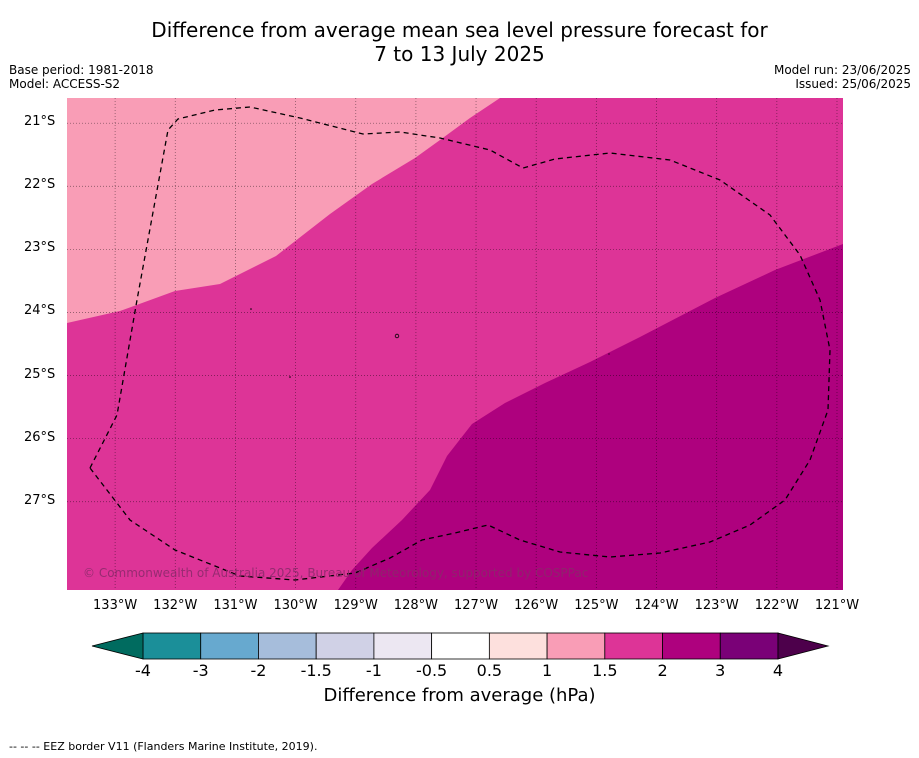 This screenshot has height=758, width=919. What do you see at coordinates (115, 605) in the screenshot?
I see `lon-tick-label: 133°W` at bounding box center [115, 605].